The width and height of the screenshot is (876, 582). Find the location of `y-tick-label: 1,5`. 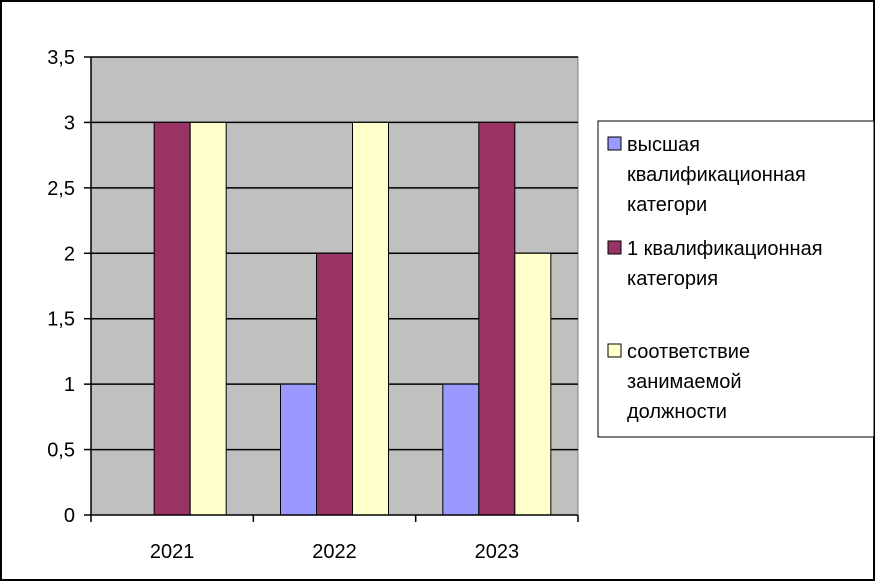

y-tick-label: 1,5 is located at coordinates (61, 320).